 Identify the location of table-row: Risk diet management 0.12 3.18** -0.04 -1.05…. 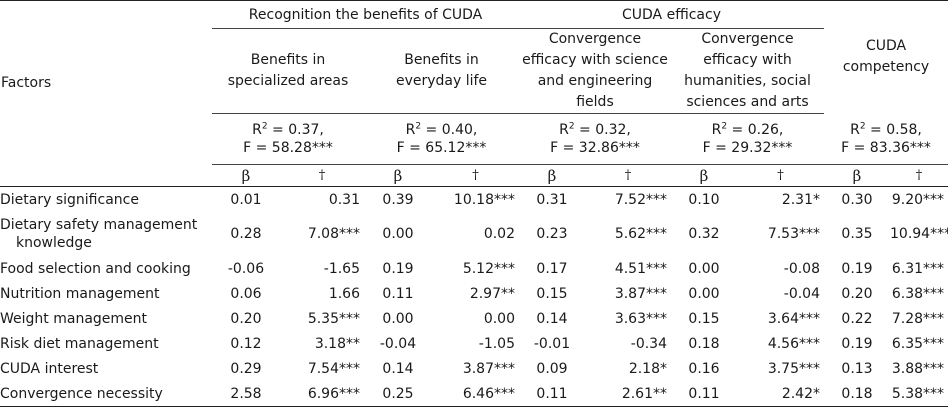
(474, 343).